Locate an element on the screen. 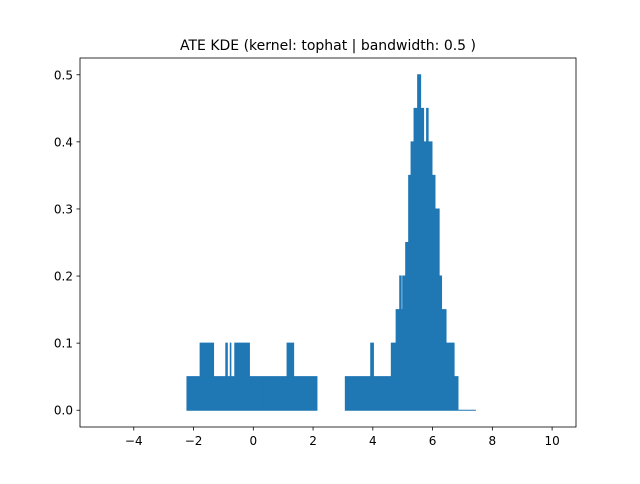 The image size is (640, 484). x-tick-label: 8 is located at coordinates (493, 441).